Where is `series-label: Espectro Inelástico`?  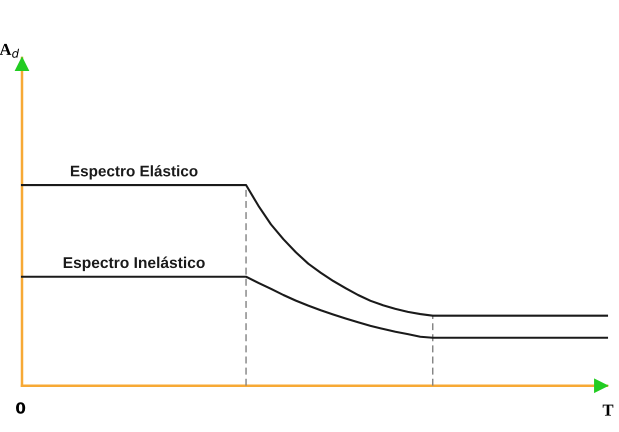 series-label: Espectro Inelástico is located at coordinates (134, 264).